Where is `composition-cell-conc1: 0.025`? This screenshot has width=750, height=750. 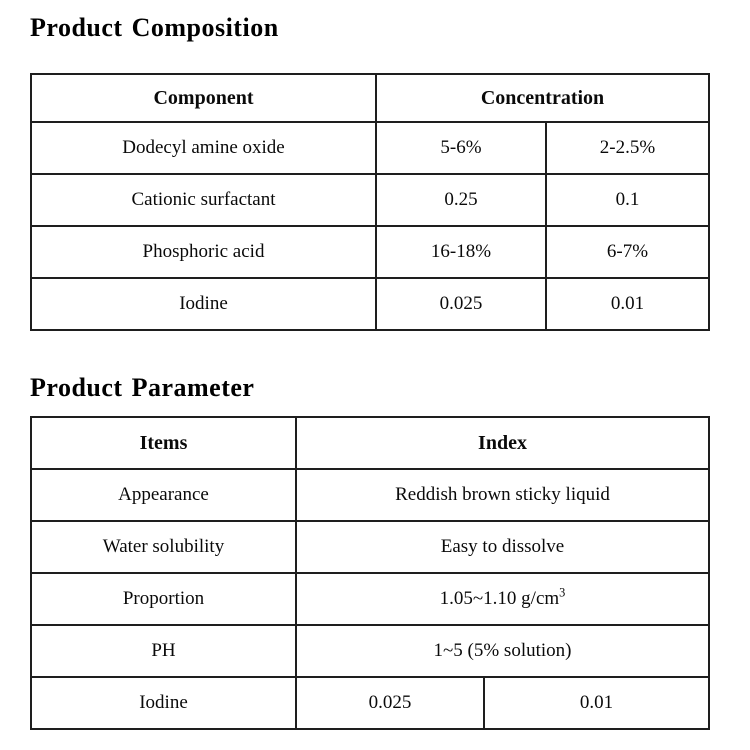
composition-cell-conc1: 0.025 is located at coordinates (461, 304).